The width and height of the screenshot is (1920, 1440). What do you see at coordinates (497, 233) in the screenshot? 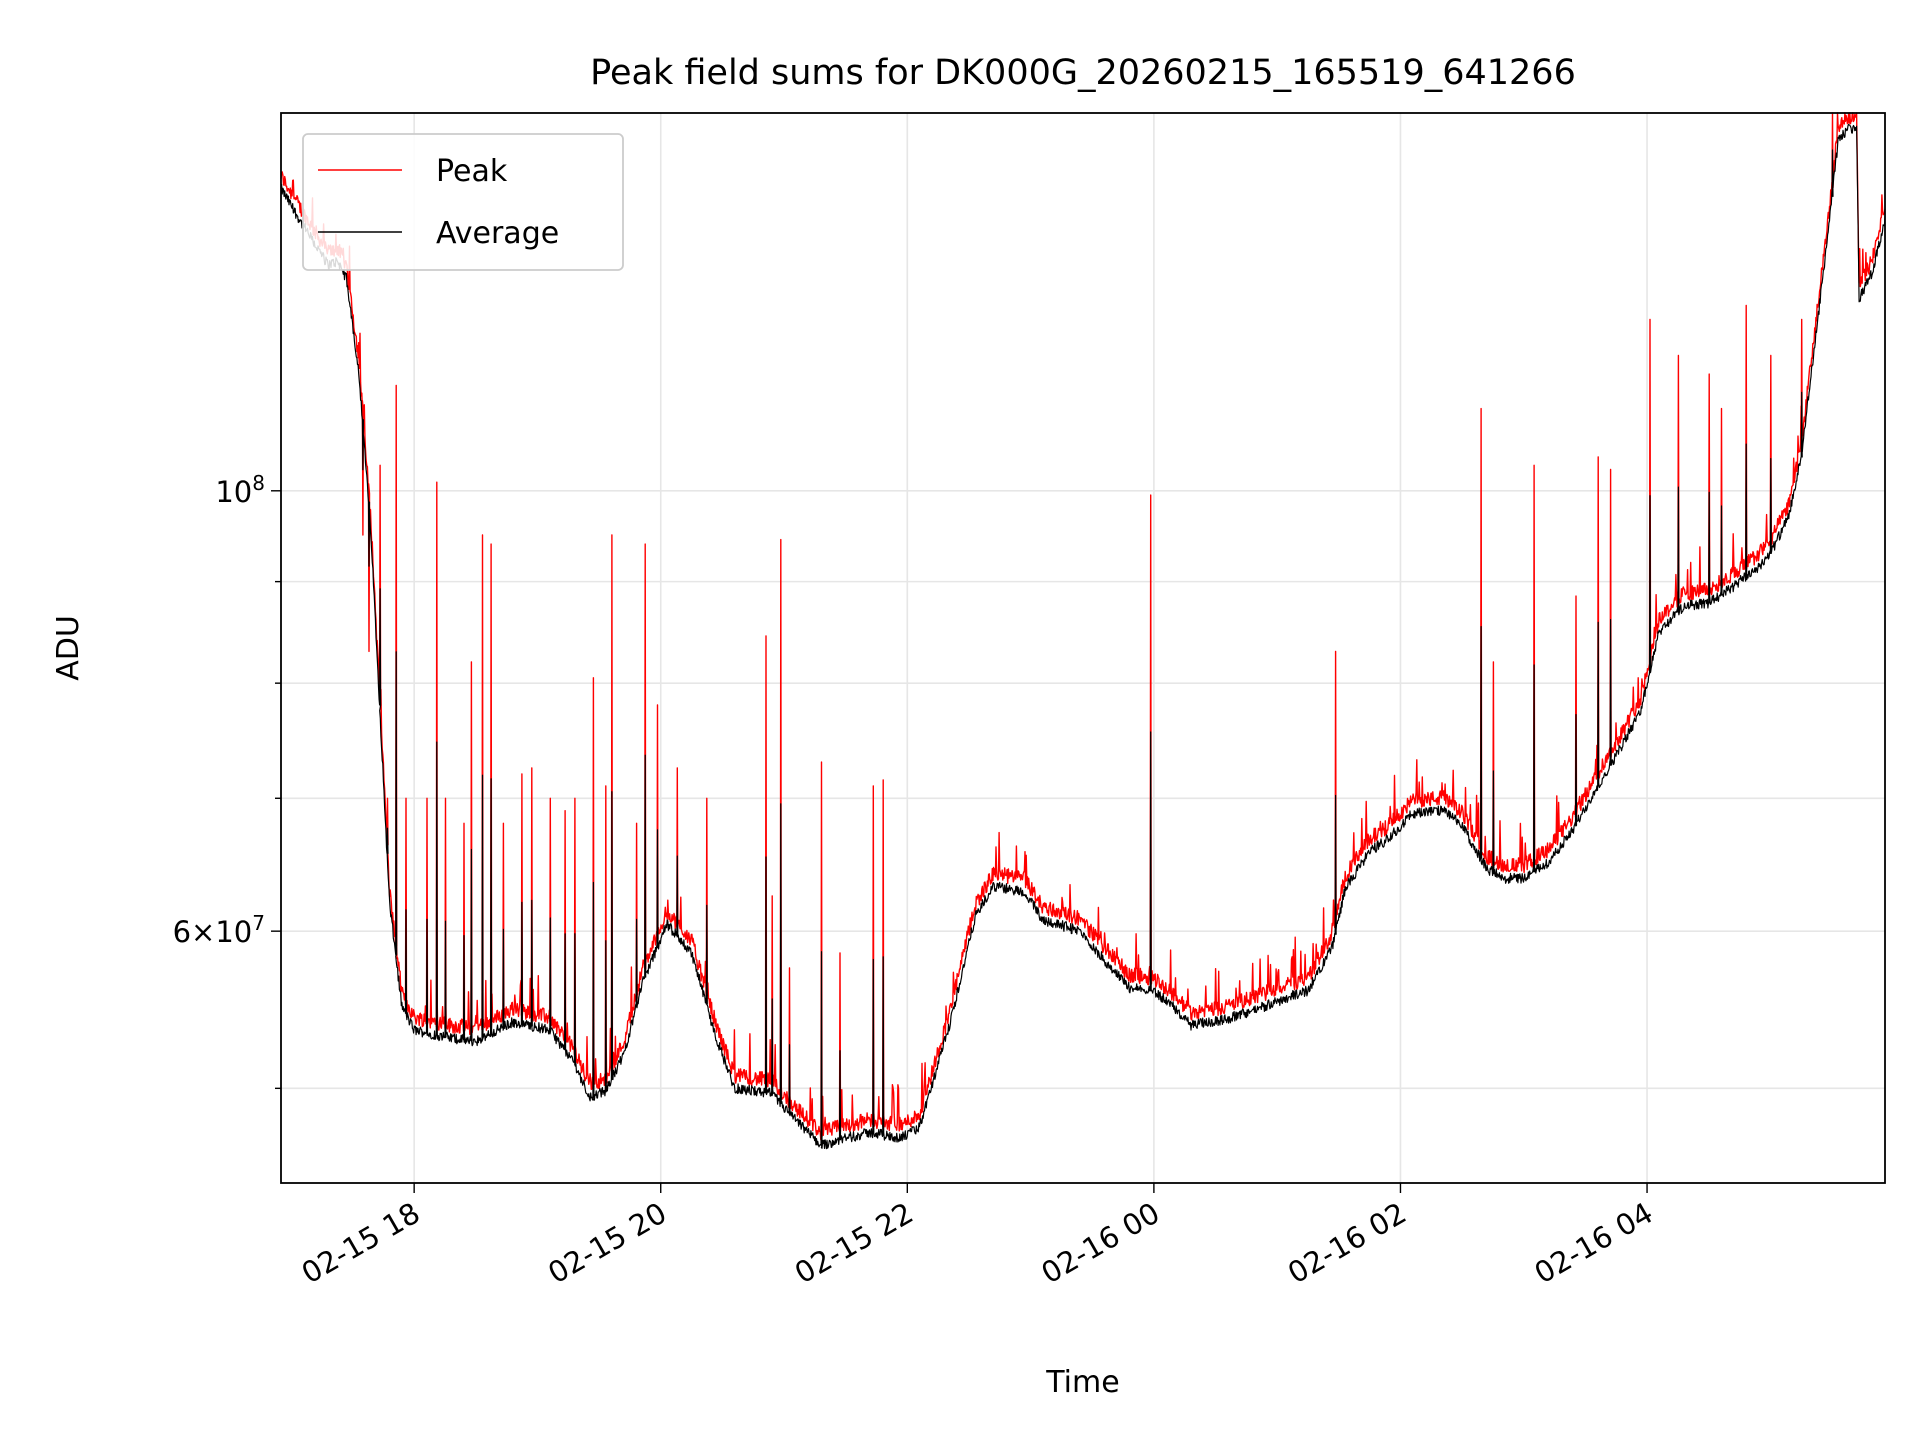
I see `legend-label-average: Average` at bounding box center [497, 233].